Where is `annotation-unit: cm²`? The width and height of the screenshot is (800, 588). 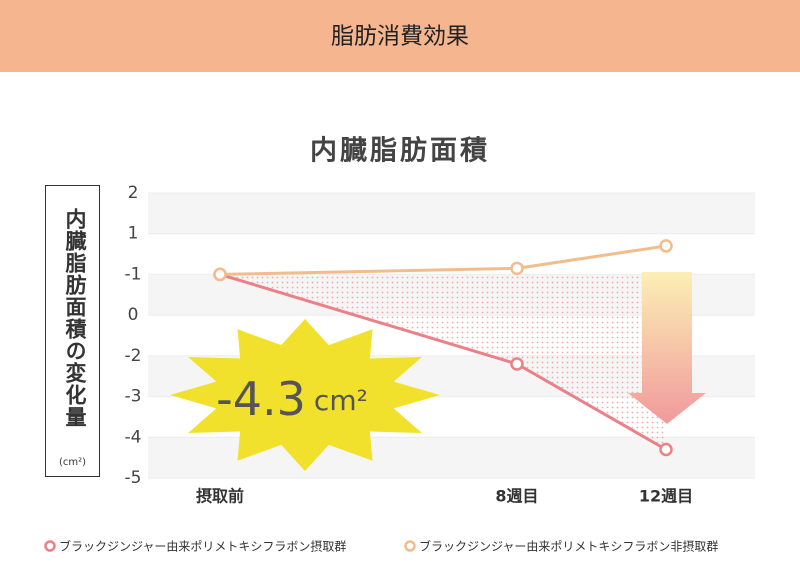 annotation-unit: cm² is located at coordinates (341, 400).